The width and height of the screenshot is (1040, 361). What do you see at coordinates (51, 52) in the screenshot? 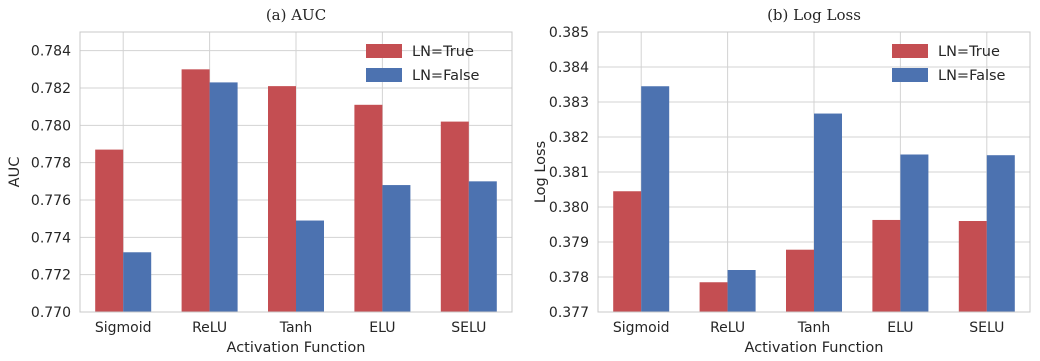
I see `y-tick-label: 0.784` at bounding box center [51, 52].